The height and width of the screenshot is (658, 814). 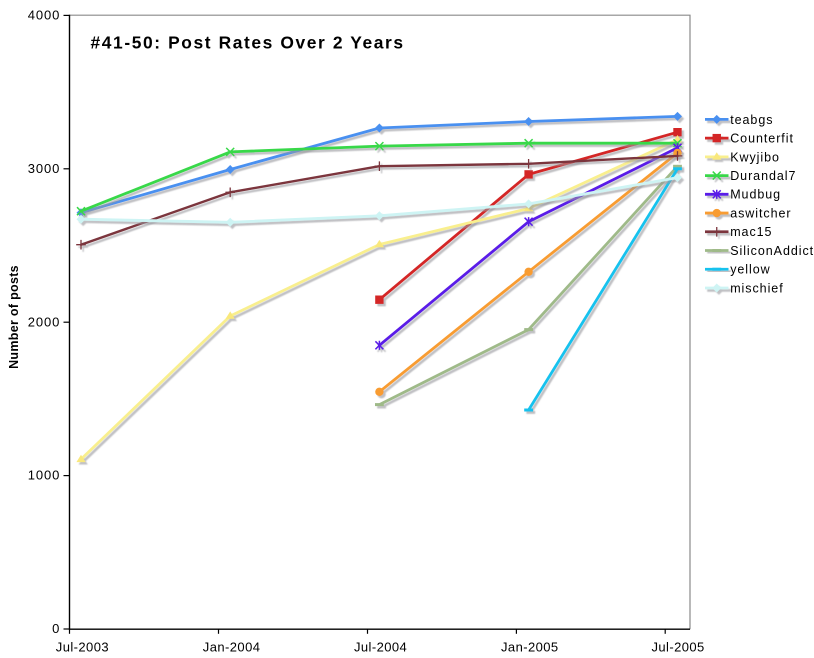 What do you see at coordinates (380, 647) in the screenshot?
I see `svg-text: Jul-2004` at bounding box center [380, 647].